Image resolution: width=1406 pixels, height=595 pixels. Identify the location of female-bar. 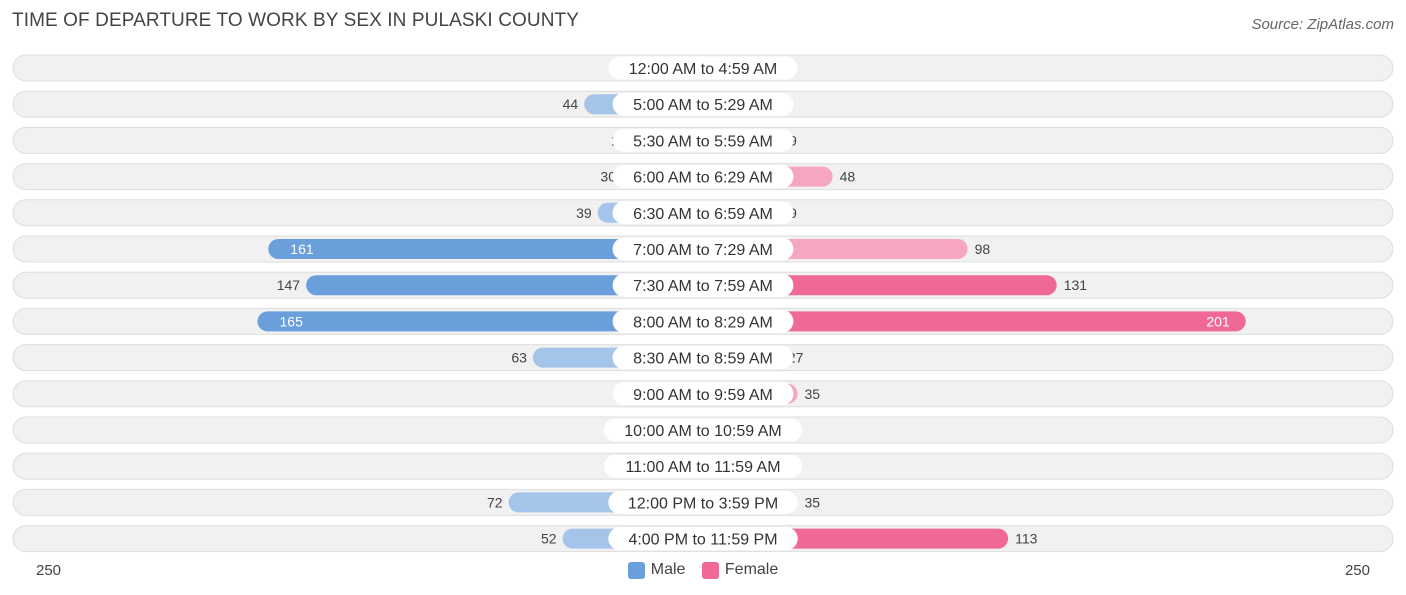
(974, 321).